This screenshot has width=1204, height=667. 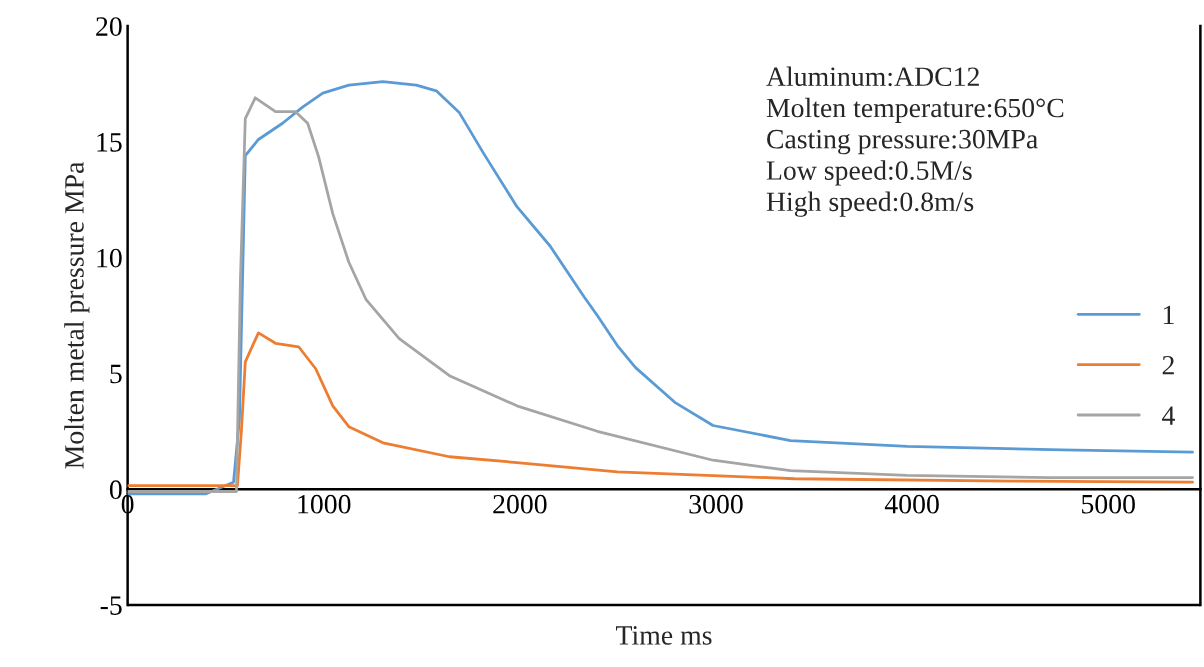 I want to click on y-tick-label: 5, so click(x=116, y=374).